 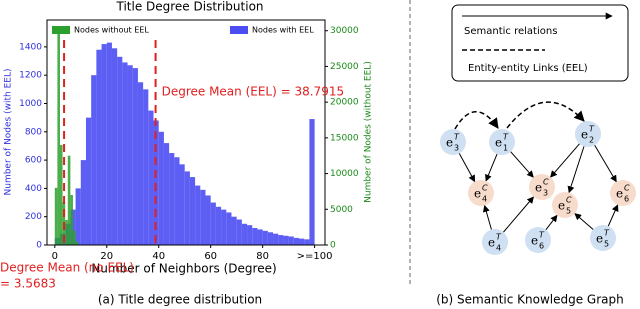 What do you see at coordinates (30, 47) in the screenshot?
I see `y-tick-label: 1400` at bounding box center [30, 47].